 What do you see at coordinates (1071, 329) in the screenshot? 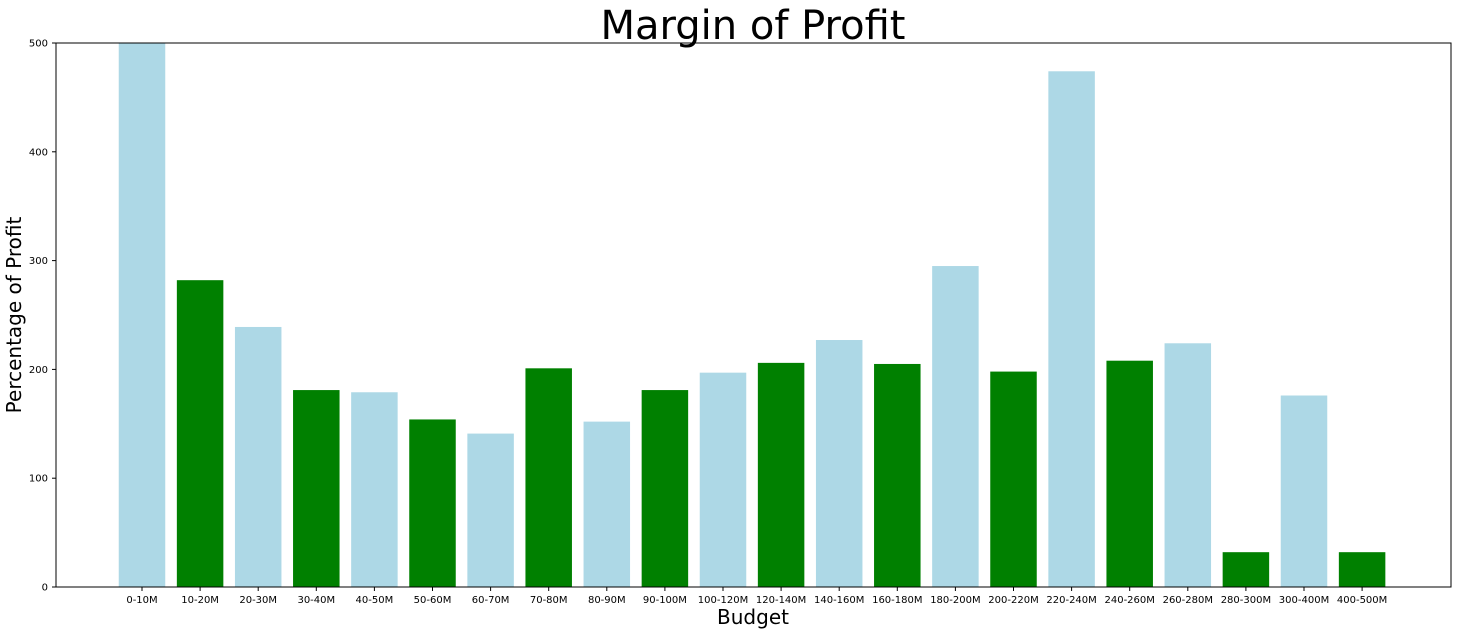
I see `bar-220-240M` at bounding box center [1071, 329].